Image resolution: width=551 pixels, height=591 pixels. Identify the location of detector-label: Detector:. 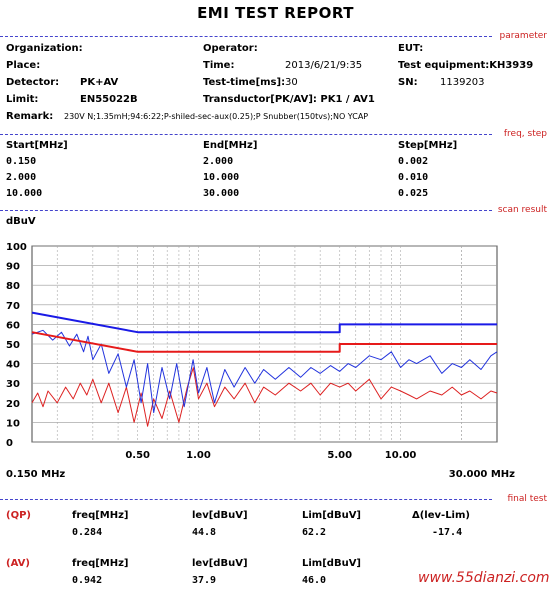
(33, 82).